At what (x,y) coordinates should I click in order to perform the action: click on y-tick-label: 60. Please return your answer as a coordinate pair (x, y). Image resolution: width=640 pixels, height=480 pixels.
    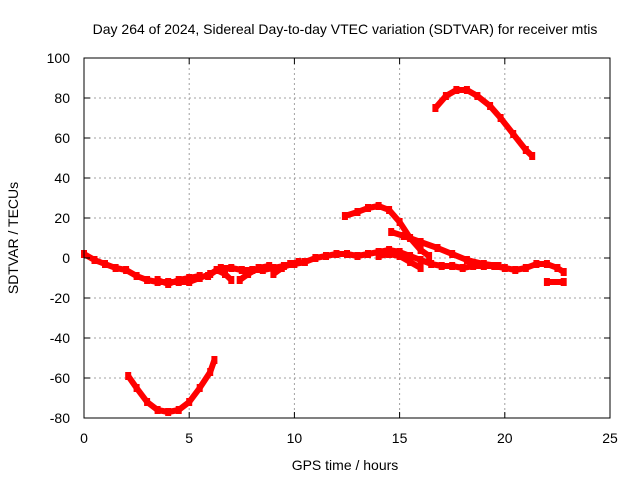
    Looking at the image, I should click on (62, 138).